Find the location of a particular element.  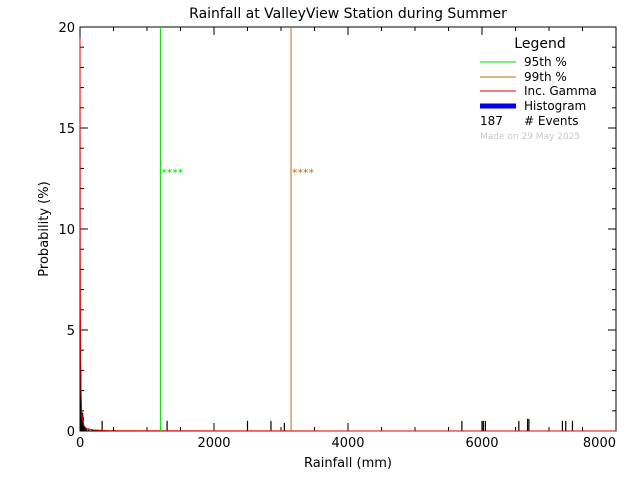

legend-label-99th: 99th % is located at coordinates (545, 77).